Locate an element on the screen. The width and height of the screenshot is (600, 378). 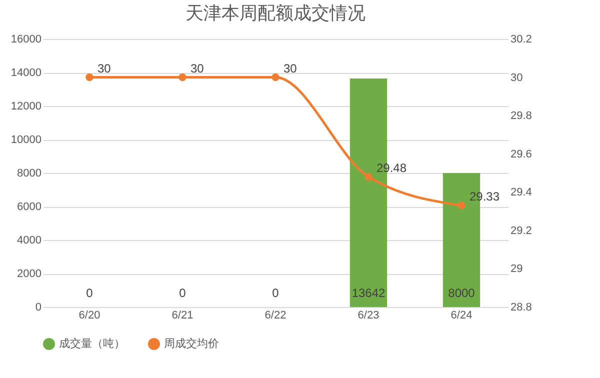
x-tick-label: 6/22 is located at coordinates (275, 316).